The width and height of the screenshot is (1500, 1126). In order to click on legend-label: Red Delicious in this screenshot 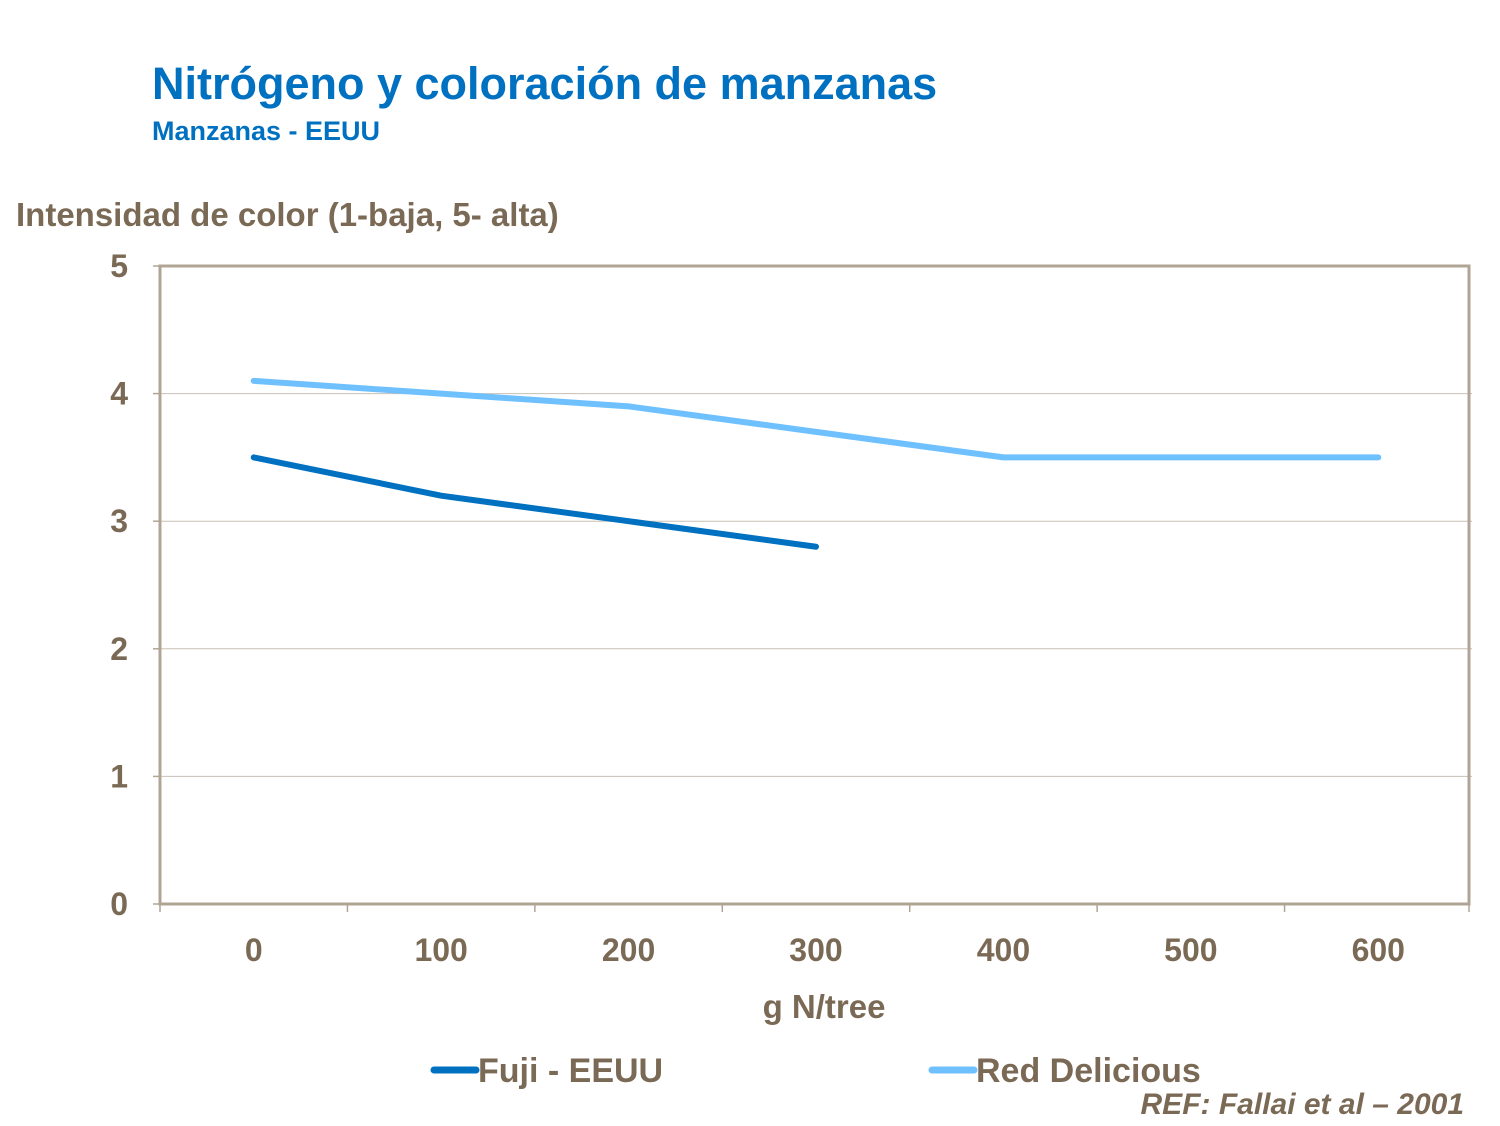, I will do `click(1088, 1071)`.